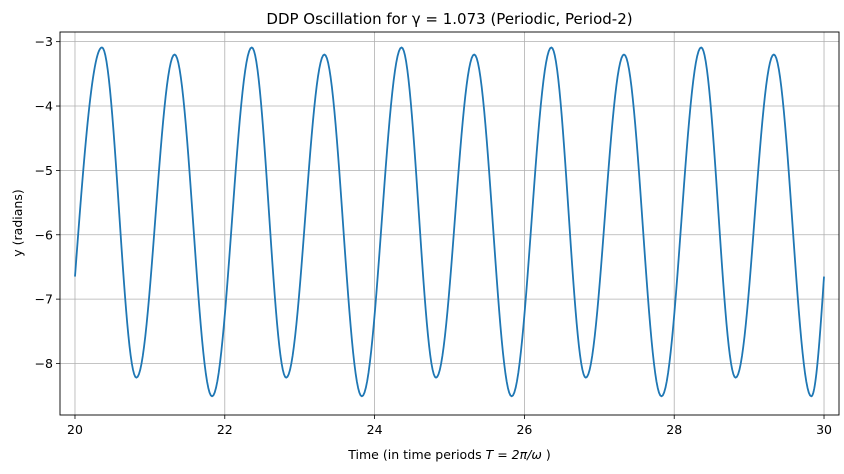 This screenshot has height=474, width=844. What do you see at coordinates (225, 429) in the screenshot?
I see `x-tick-label: 22` at bounding box center [225, 429].